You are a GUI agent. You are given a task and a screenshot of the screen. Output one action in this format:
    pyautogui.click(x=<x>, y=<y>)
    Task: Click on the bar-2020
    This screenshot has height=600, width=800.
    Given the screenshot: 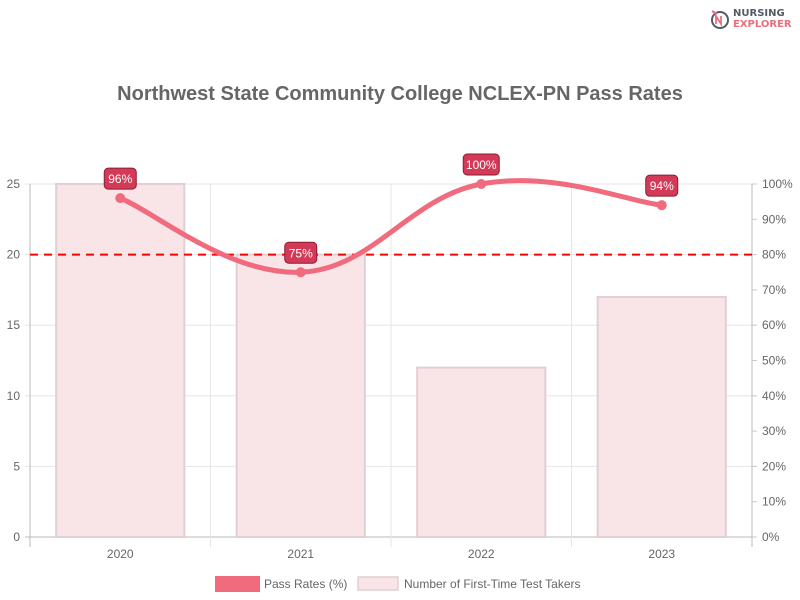 What is the action you would take?
    pyautogui.click(x=120, y=360)
    